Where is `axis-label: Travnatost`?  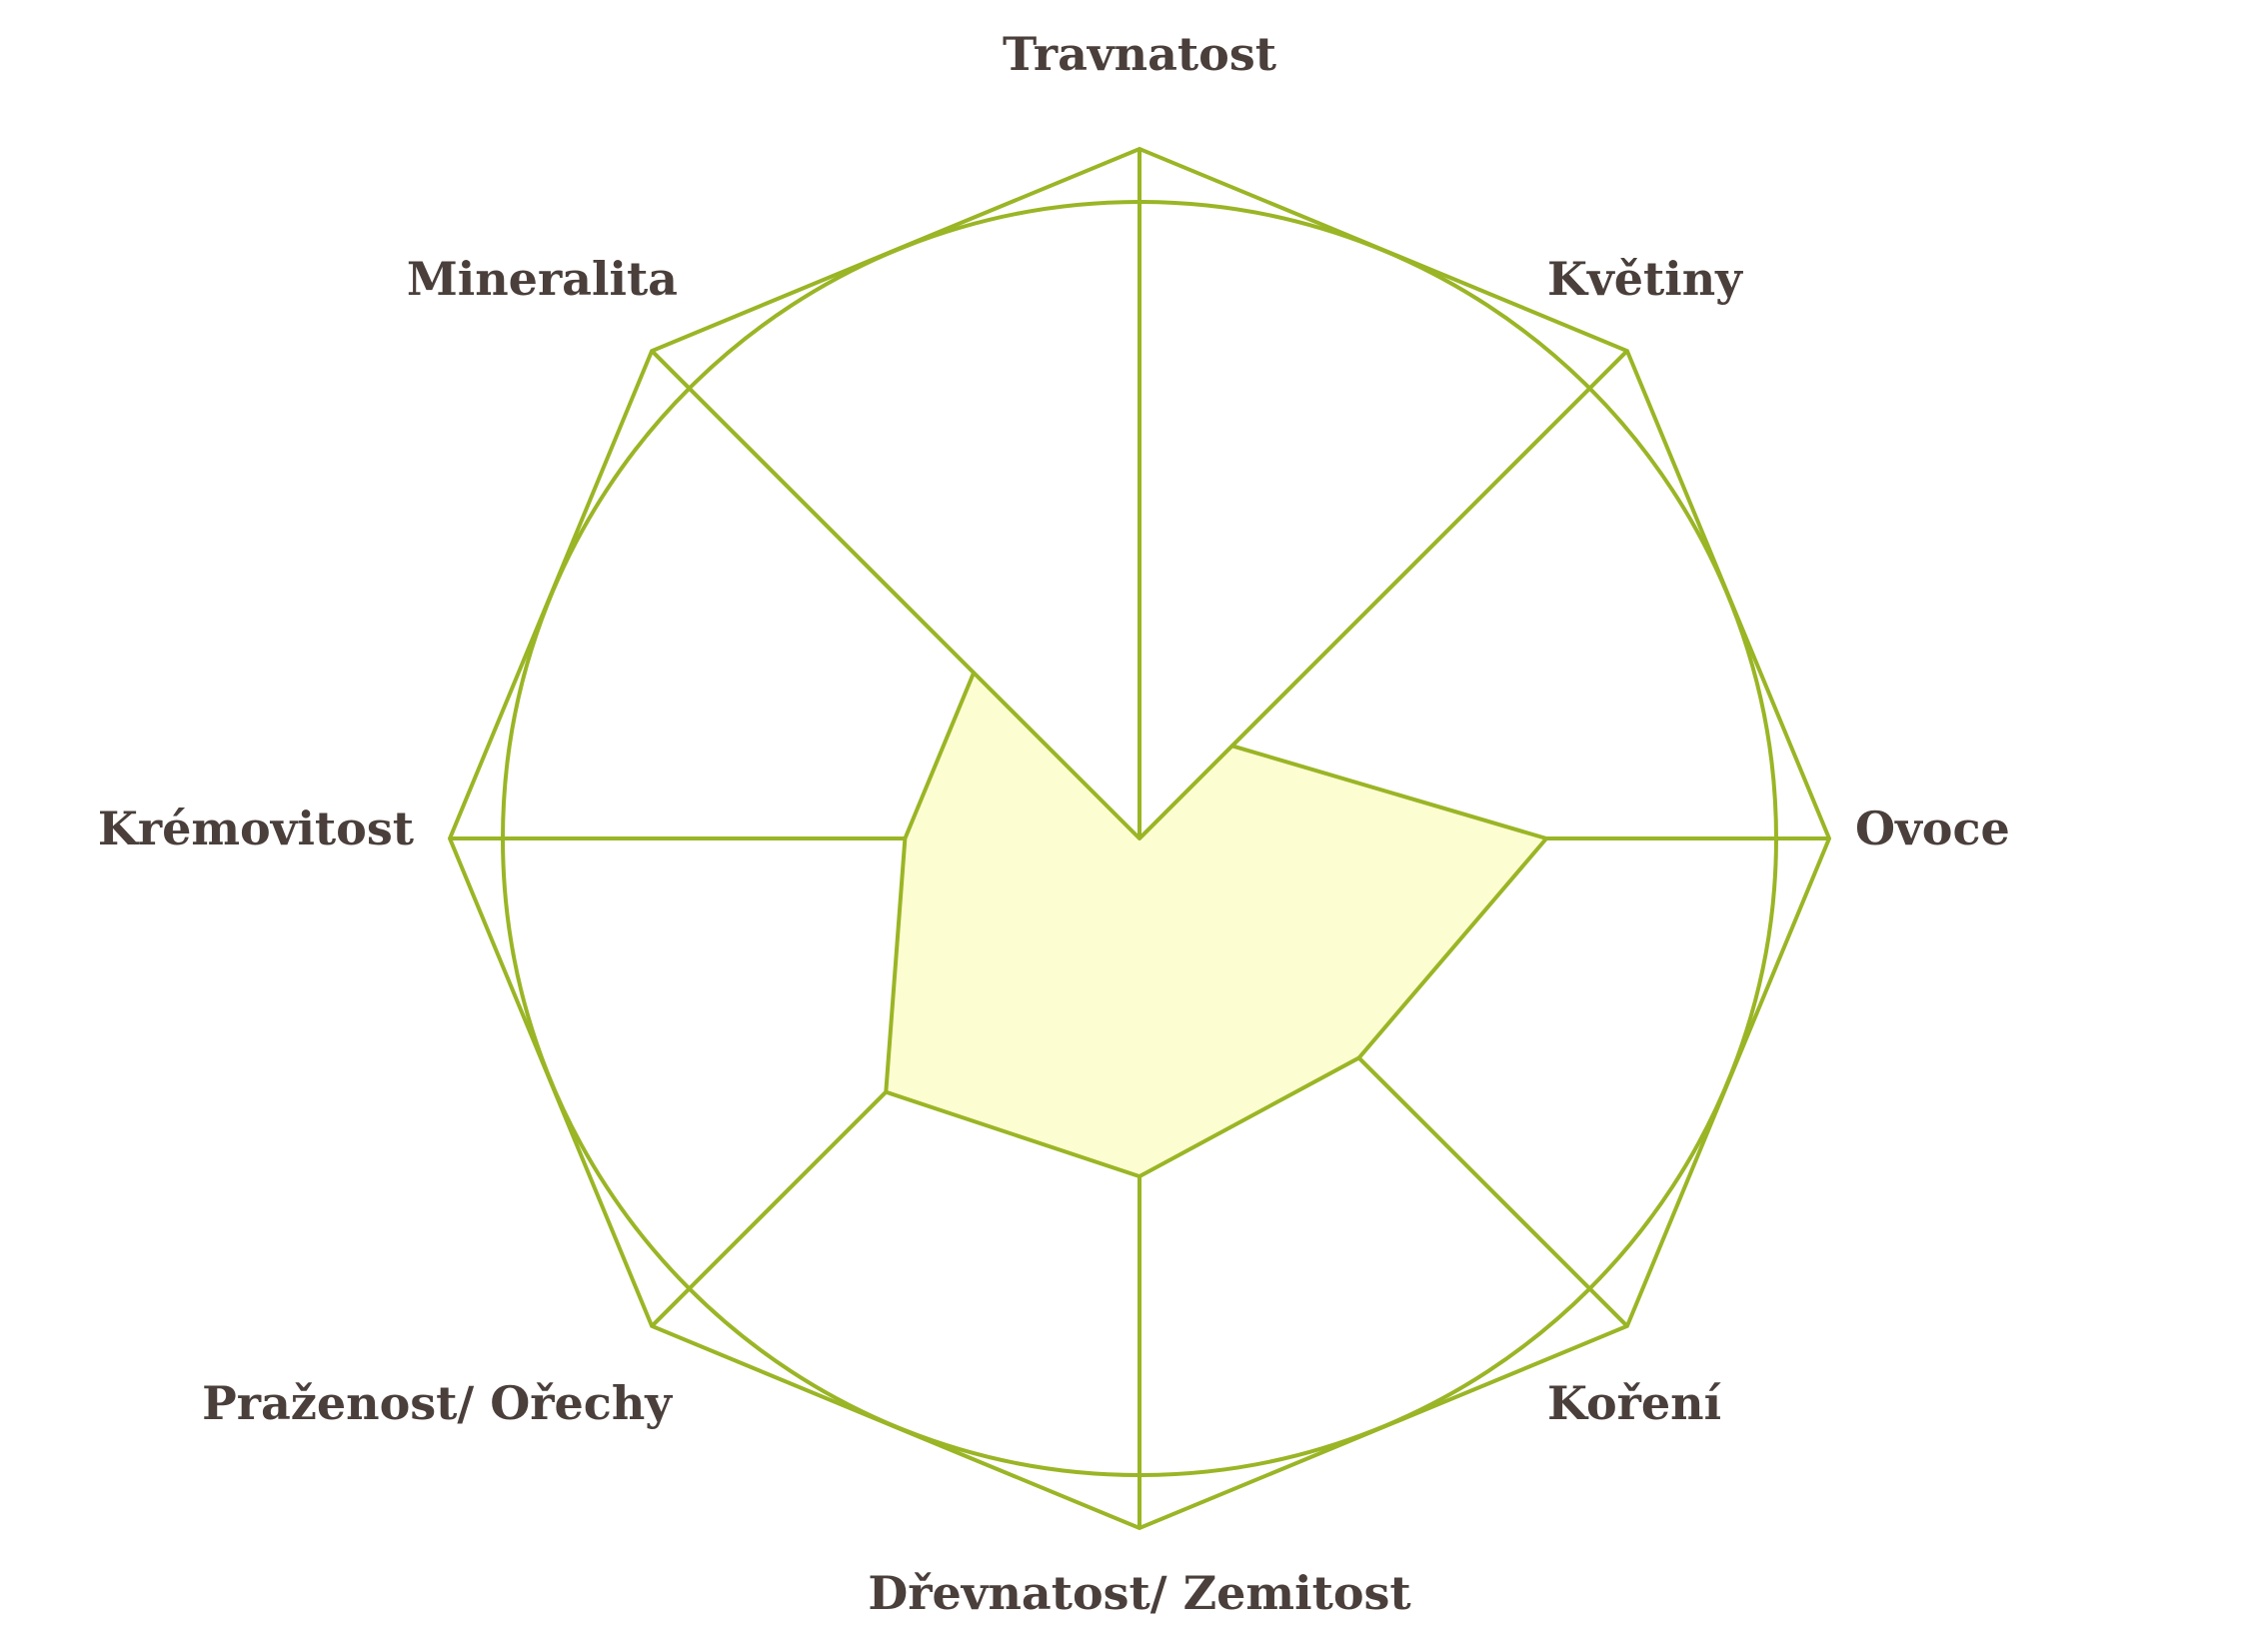 axis-label: Travnatost is located at coordinates (1140, 54).